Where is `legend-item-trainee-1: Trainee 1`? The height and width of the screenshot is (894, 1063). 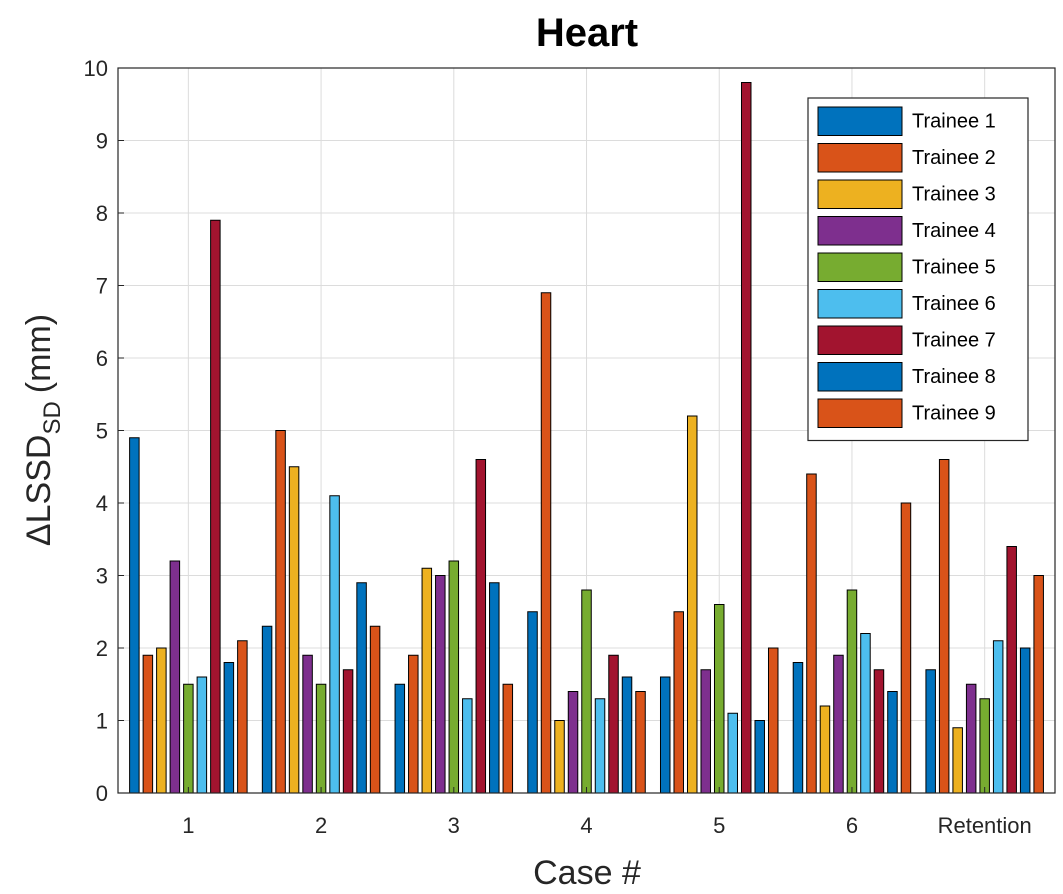
legend-item-trainee-1: Trainee 1 is located at coordinates (906, 121).